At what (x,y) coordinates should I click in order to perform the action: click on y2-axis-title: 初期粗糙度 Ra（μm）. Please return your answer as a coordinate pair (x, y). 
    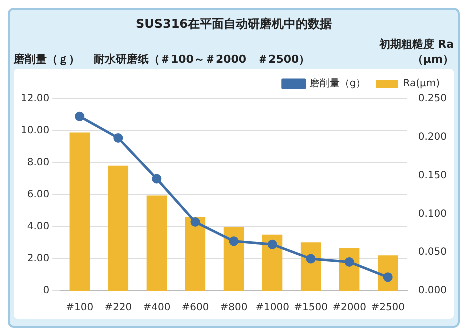
    Looking at the image, I should click on (416, 52).